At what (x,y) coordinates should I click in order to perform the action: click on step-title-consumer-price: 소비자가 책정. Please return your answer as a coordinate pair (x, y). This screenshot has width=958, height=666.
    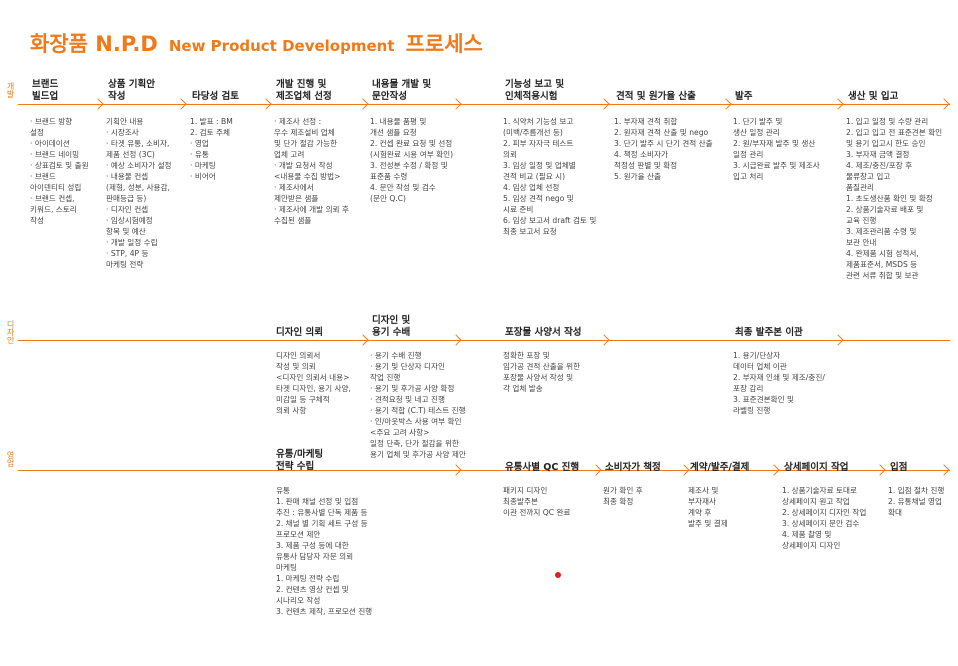
    Looking at the image, I should click on (633, 467).